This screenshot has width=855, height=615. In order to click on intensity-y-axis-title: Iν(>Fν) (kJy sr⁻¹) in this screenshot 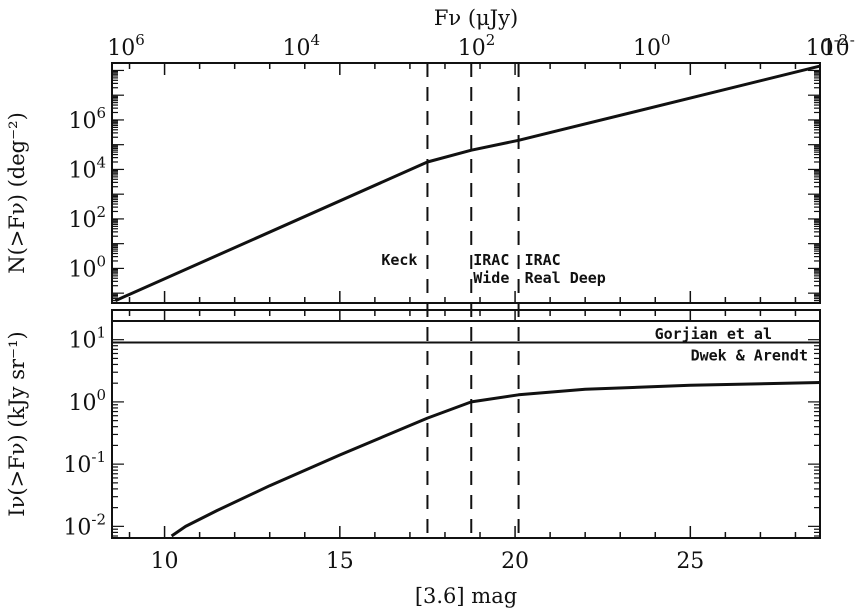, I will do `click(17, 423)`.